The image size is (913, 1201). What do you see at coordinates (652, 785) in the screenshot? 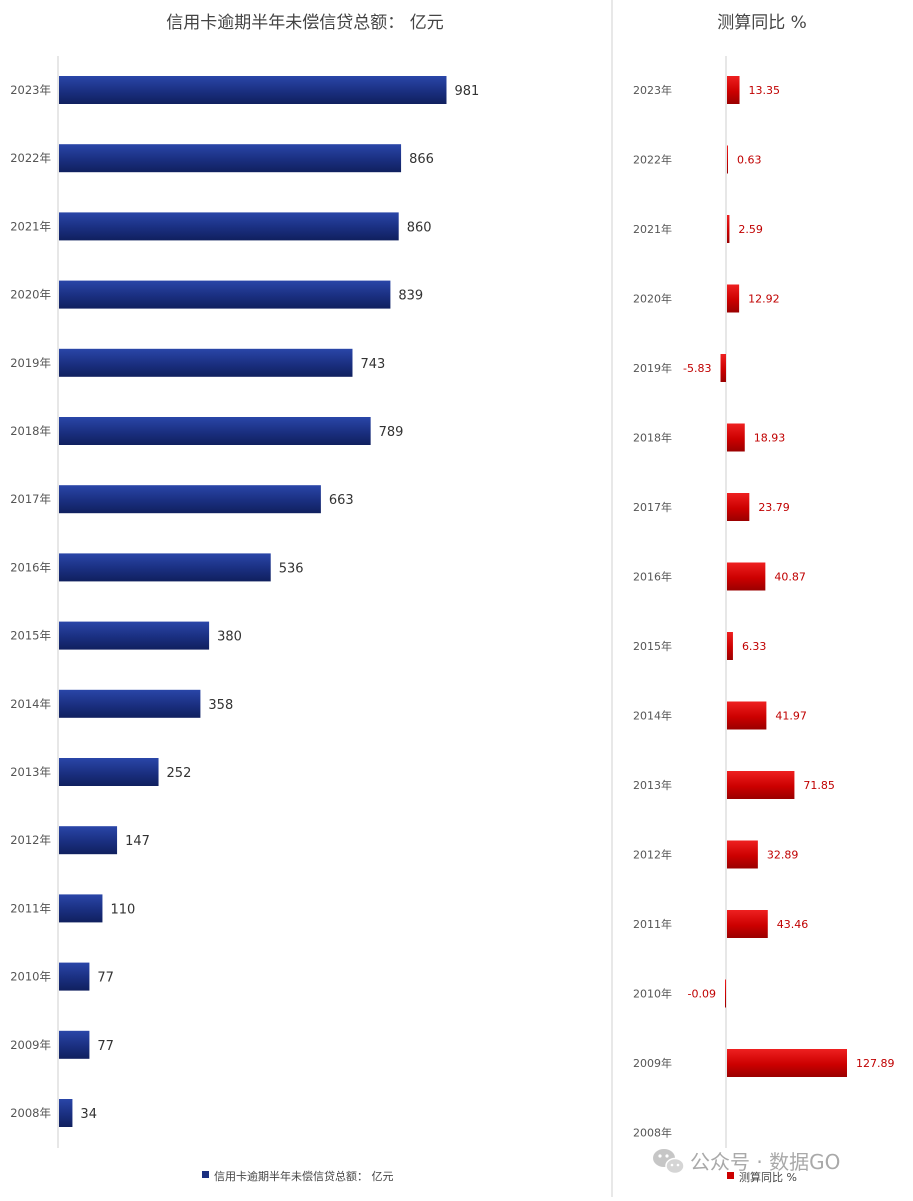
I see `right-category-label: 2013年` at bounding box center [652, 785].